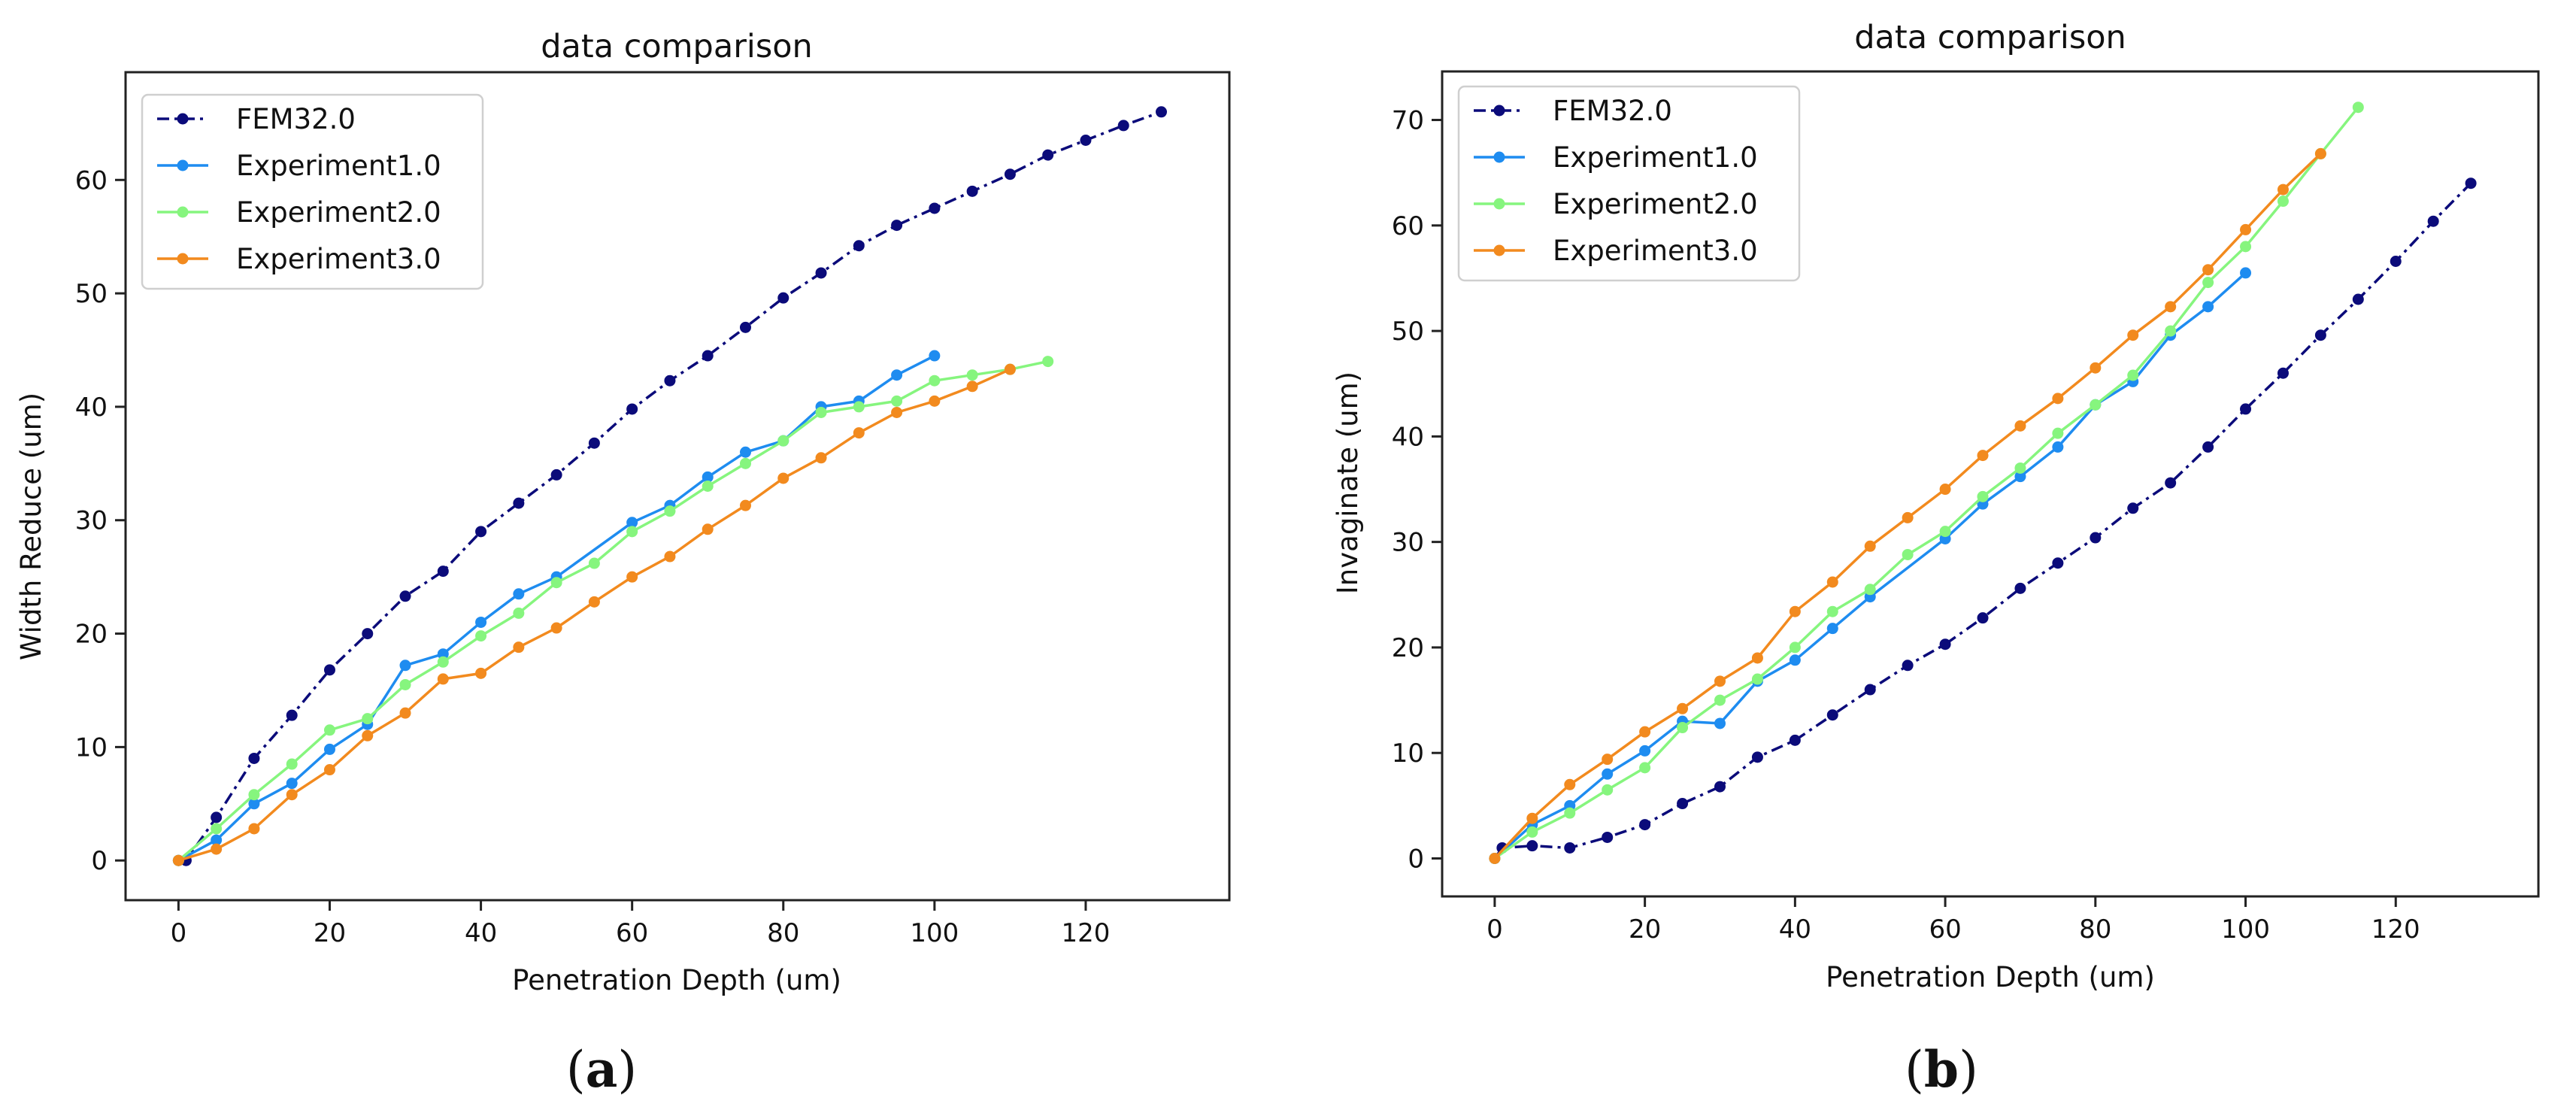 Image resolution: width=2576 pixels, height=1116 pixels. I want to click on panel-b-label: (b), so click(1941, 1069).